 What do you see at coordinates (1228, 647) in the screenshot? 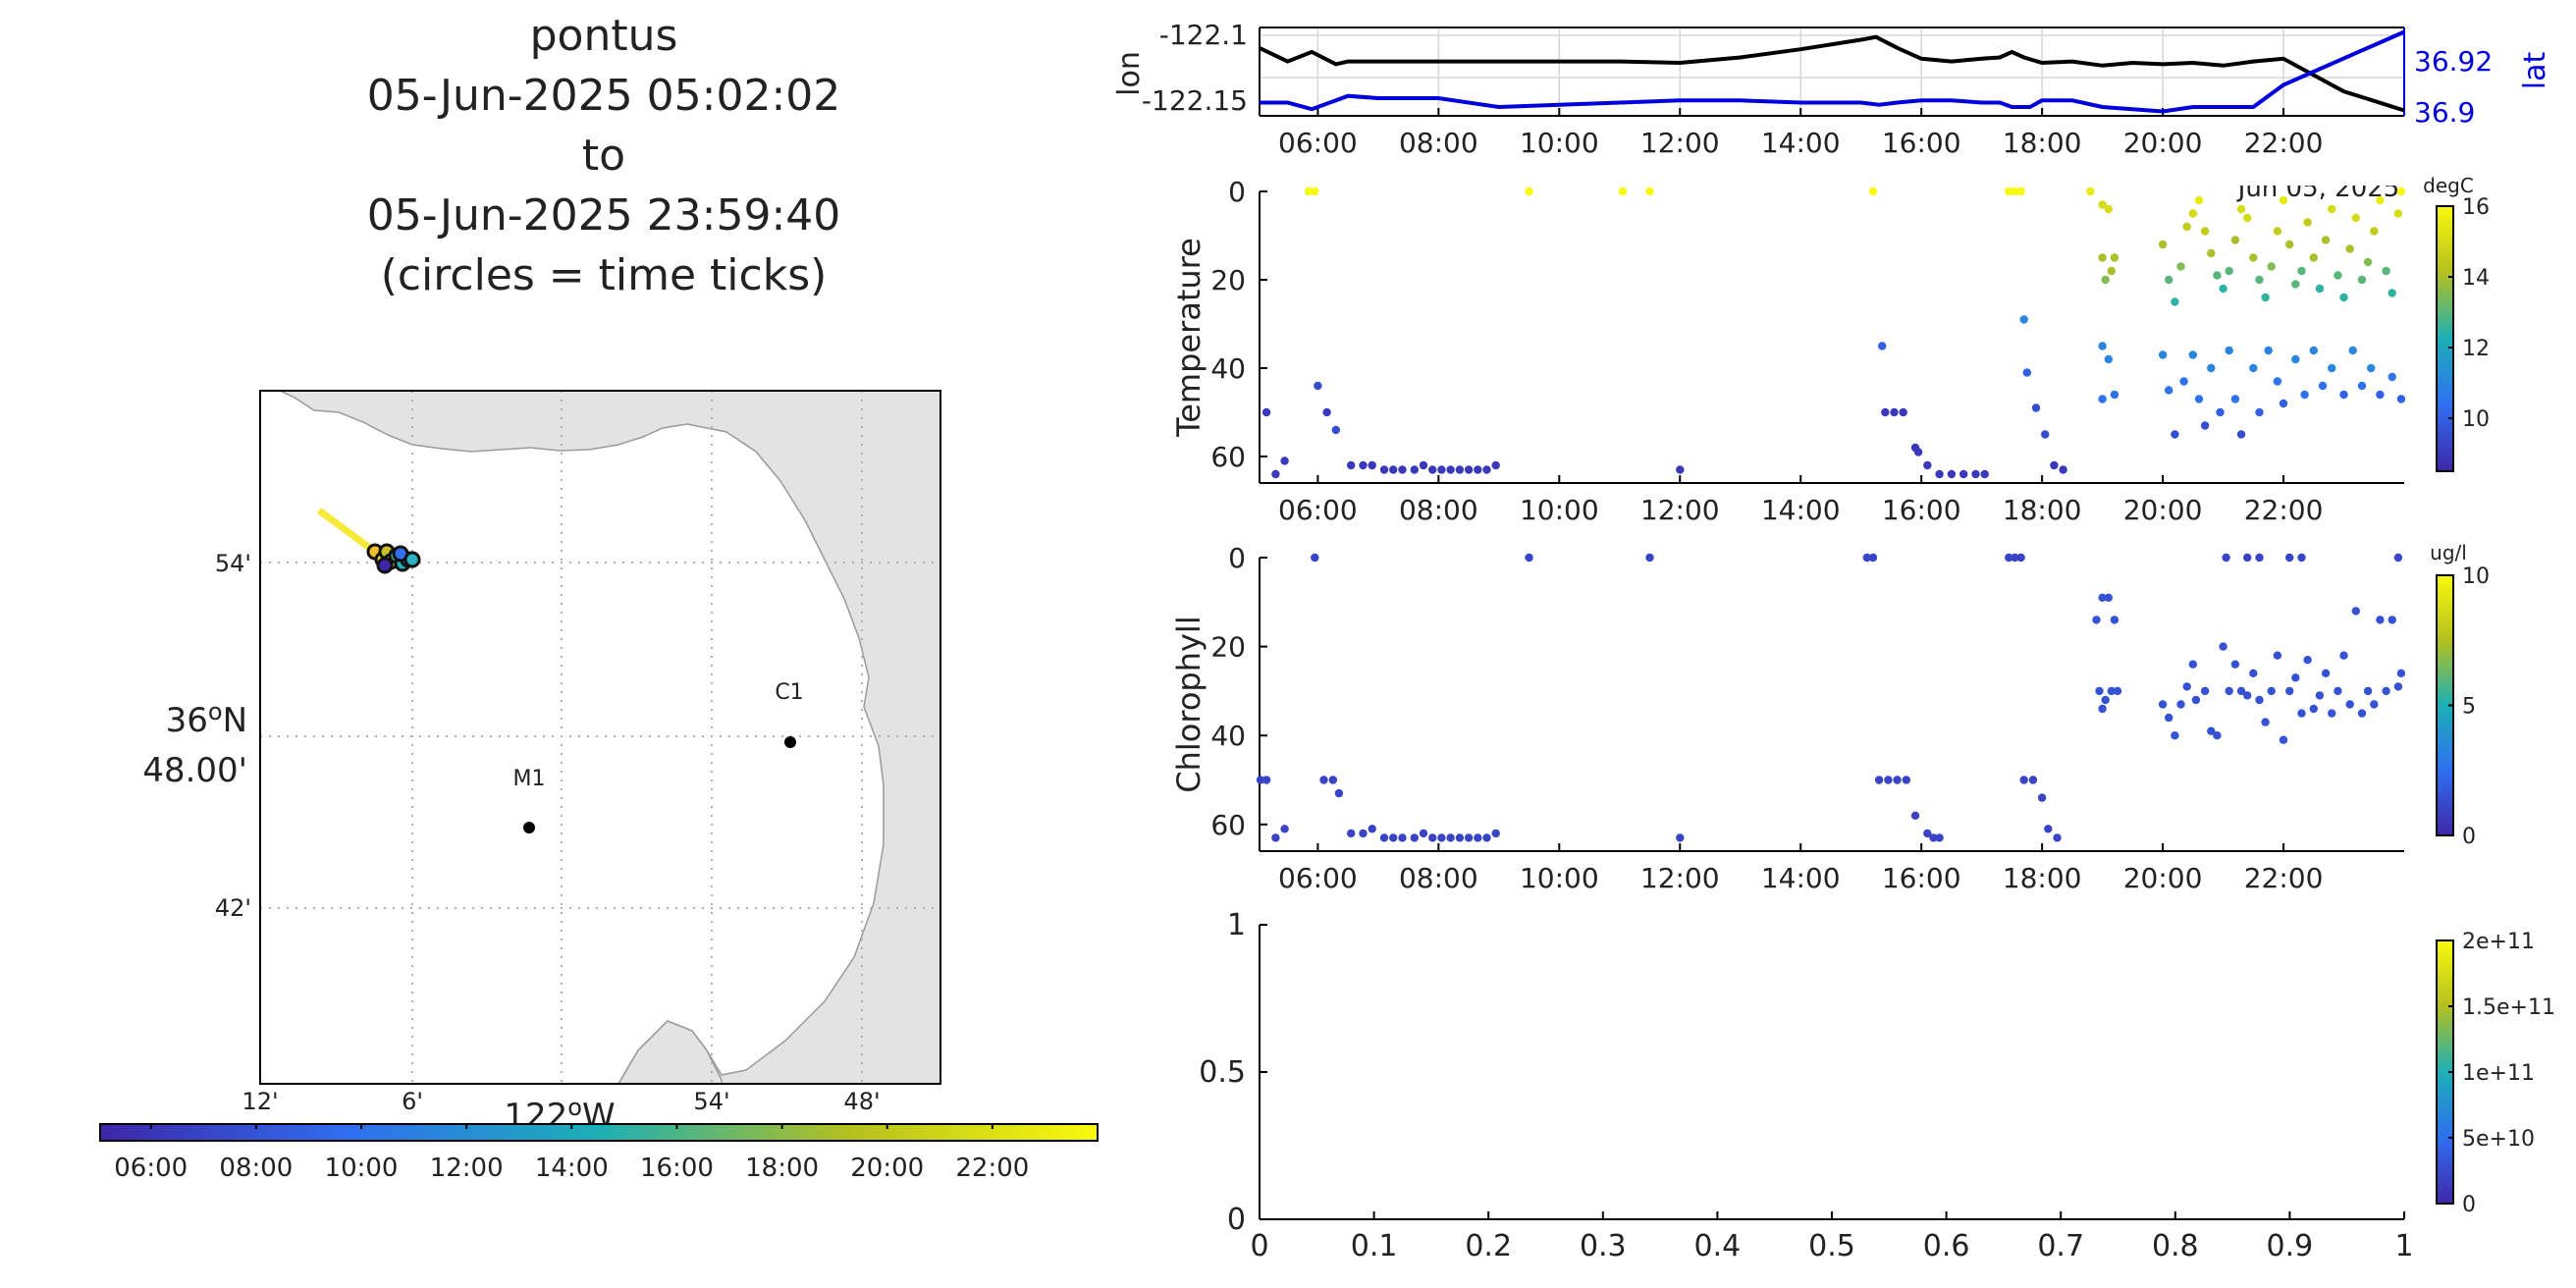
I see `y-tick-label: 20` at bounding box center [1228, 647].